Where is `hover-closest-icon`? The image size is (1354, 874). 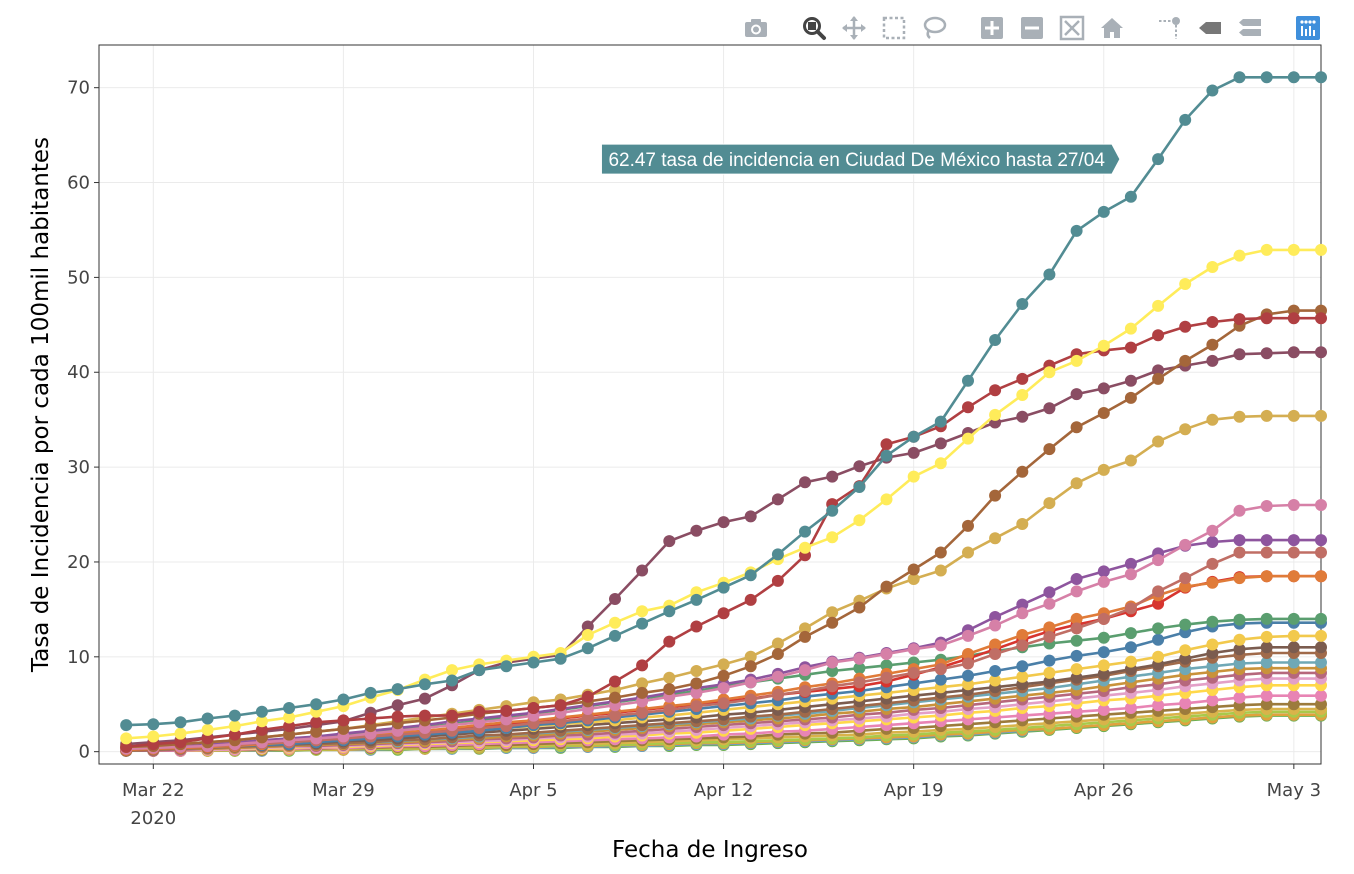
hover-closest-icon is located at coordinates (1210, 28).